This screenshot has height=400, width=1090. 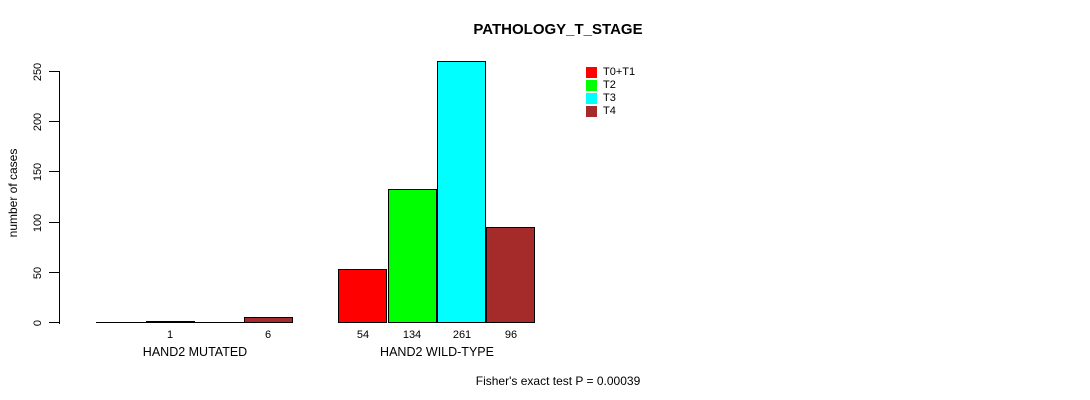 What do you see at coordinates (558, 381) in the screenshot?
I see `fisher-test-annotation: Fisher's exact test P = 0.00039` at bounding box center [558, 381].